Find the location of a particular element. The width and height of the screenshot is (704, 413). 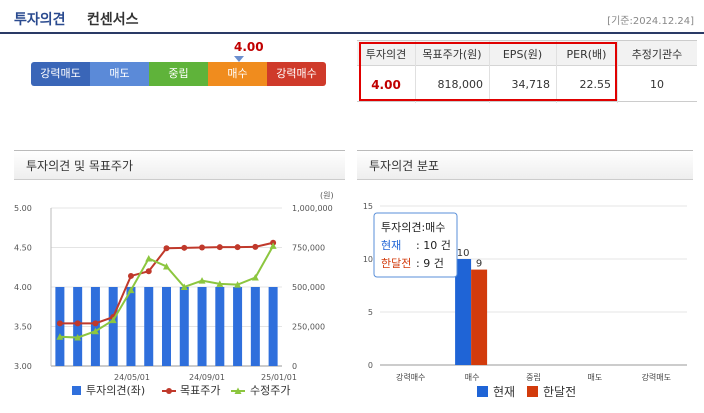

table-header-0: 투자의견 is located at coordinates (386, 54).